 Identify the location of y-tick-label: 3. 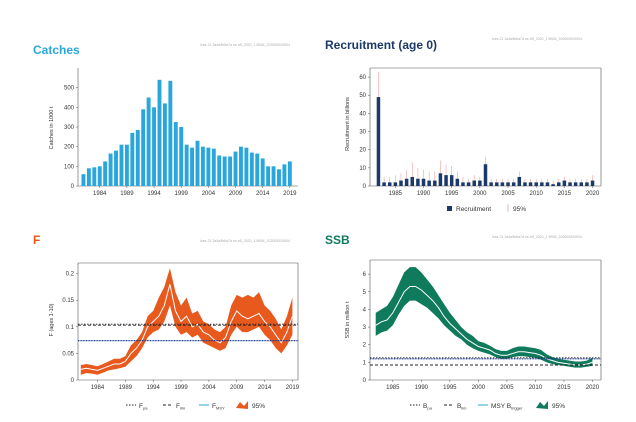
(365, 328).